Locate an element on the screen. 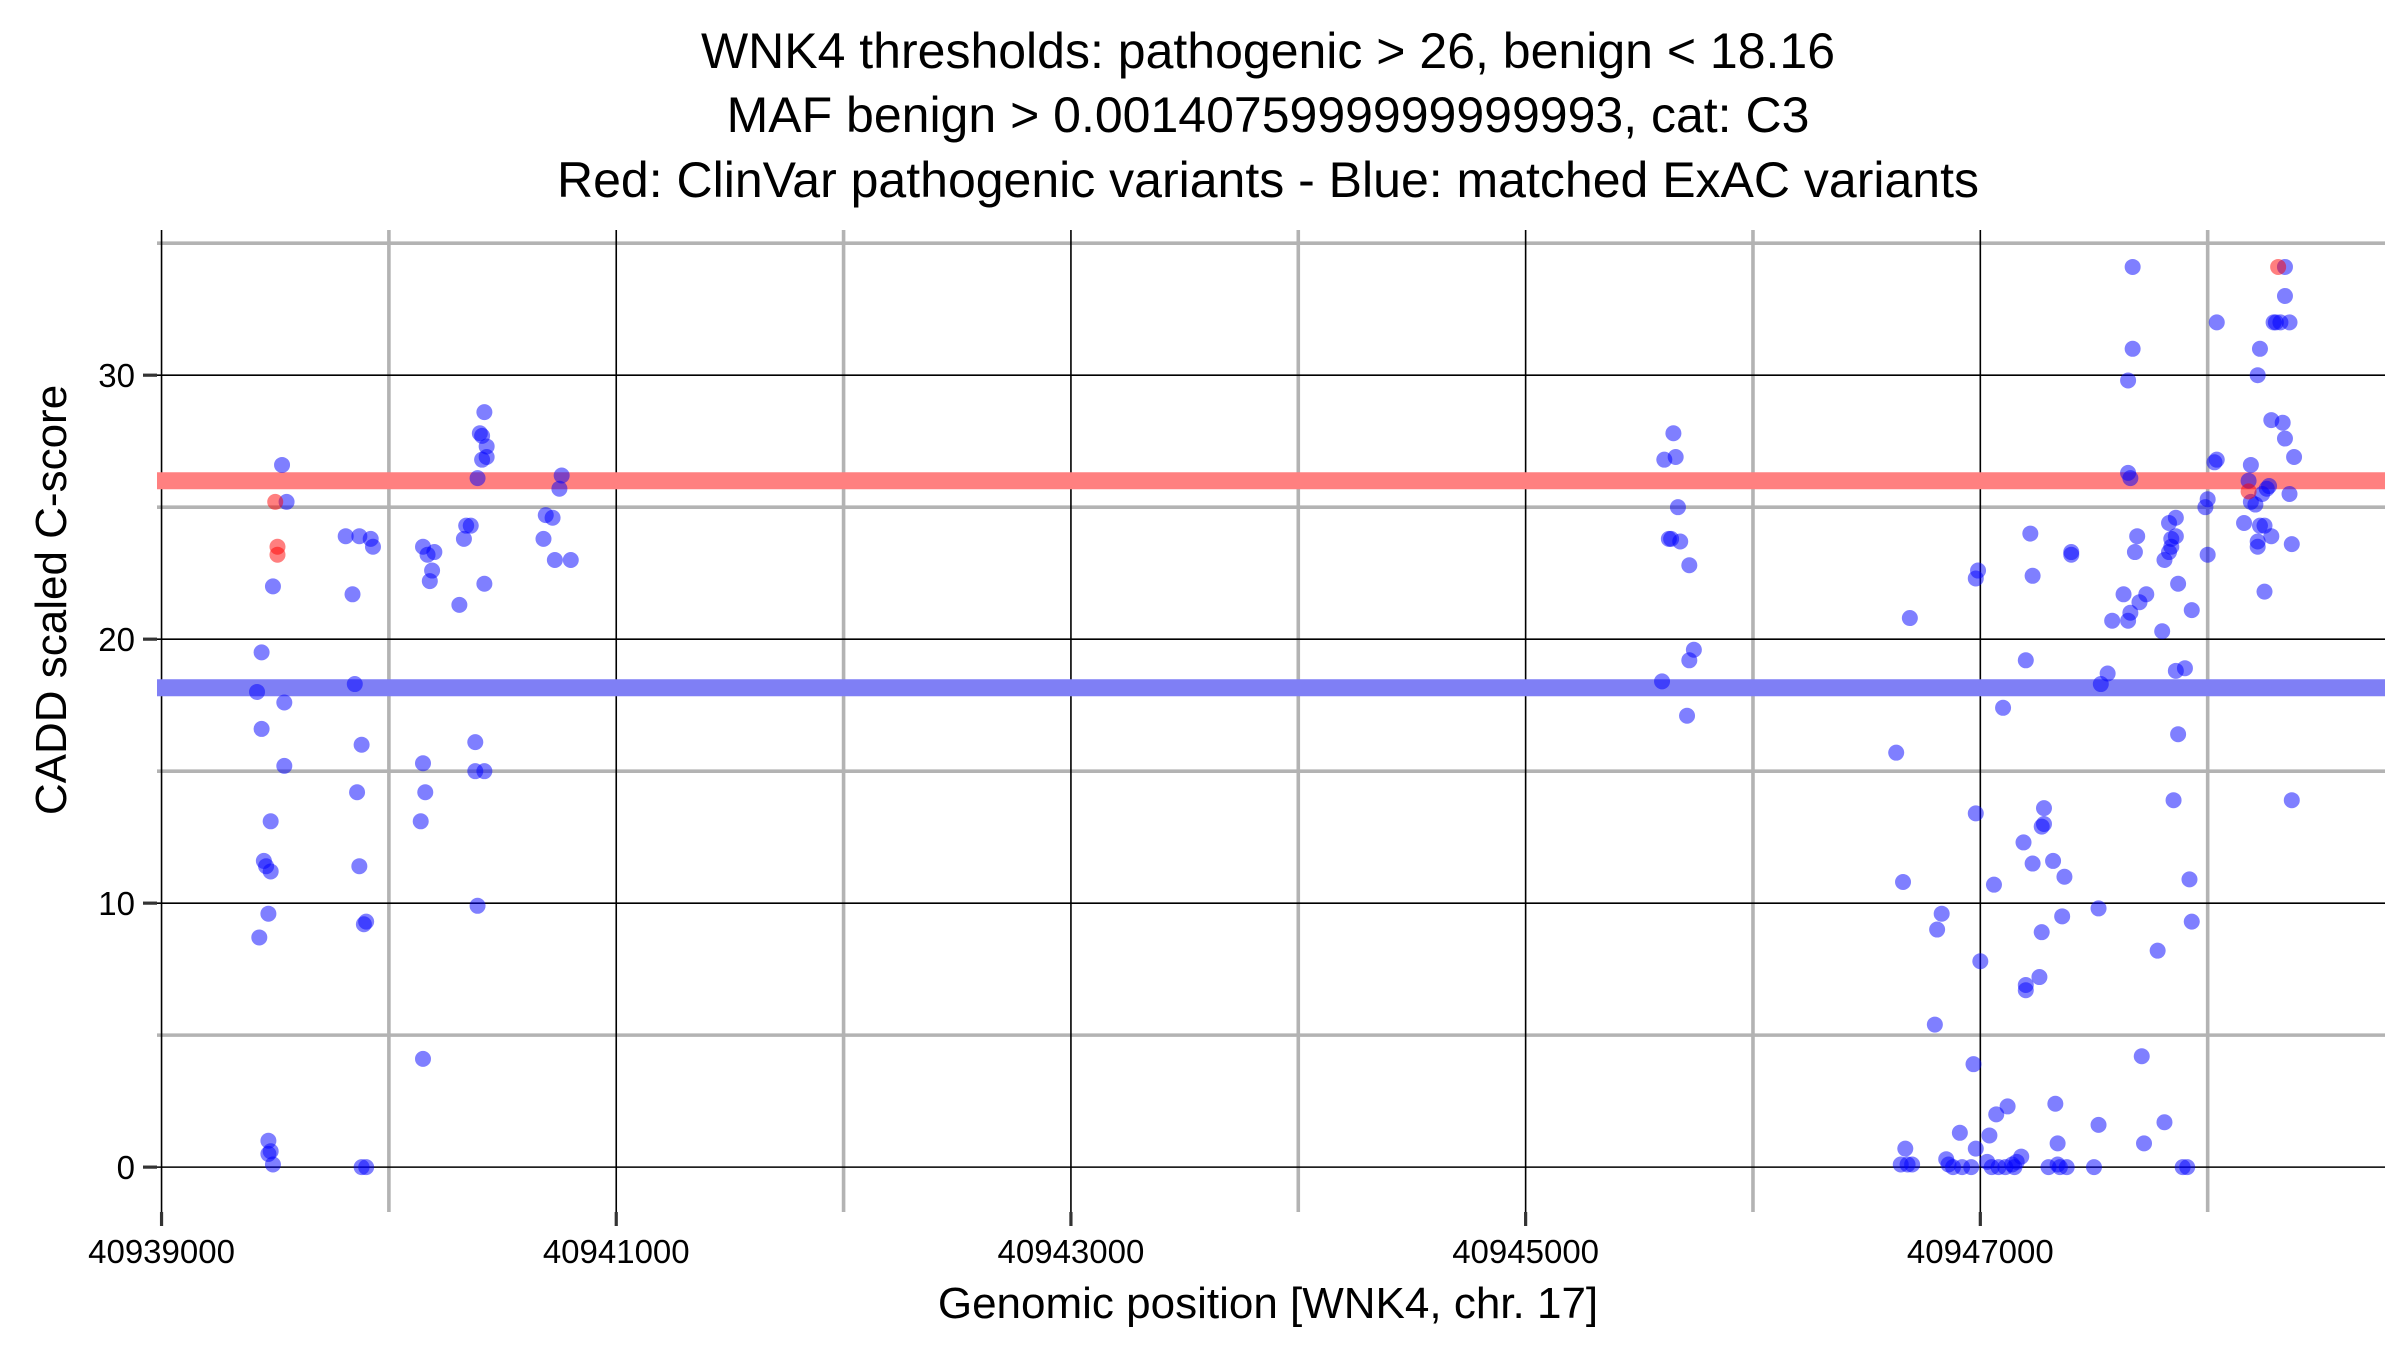 This screenshot has height=1350, width=2400. y-tick-label: 30 is located at coordinates (116, 375).